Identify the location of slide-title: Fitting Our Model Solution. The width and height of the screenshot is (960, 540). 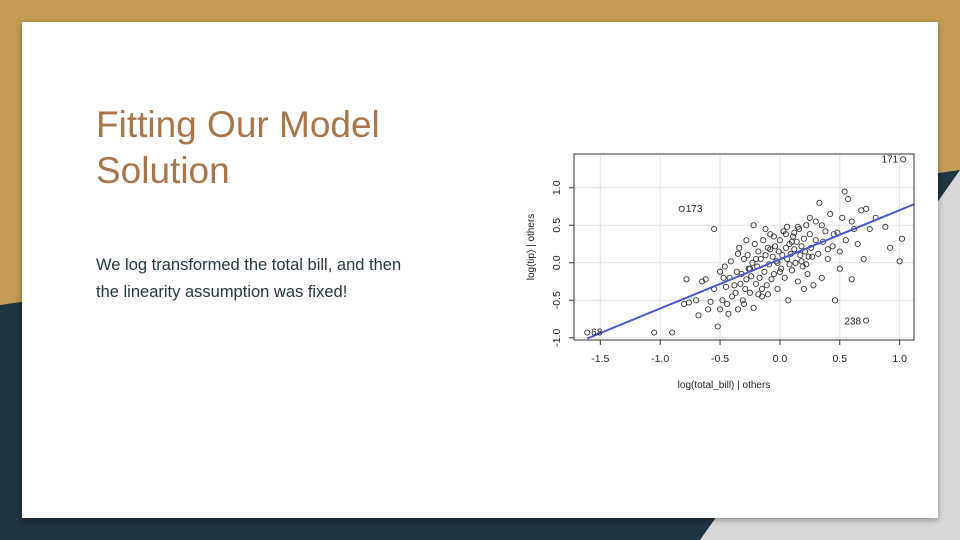
(276, 148).